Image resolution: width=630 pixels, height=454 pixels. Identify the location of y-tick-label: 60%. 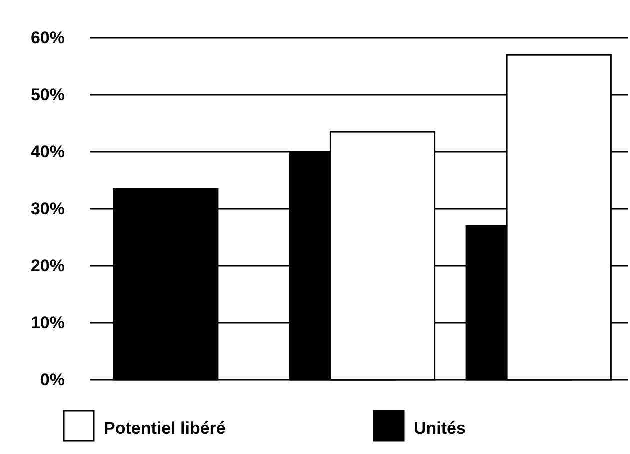
(47, 38).